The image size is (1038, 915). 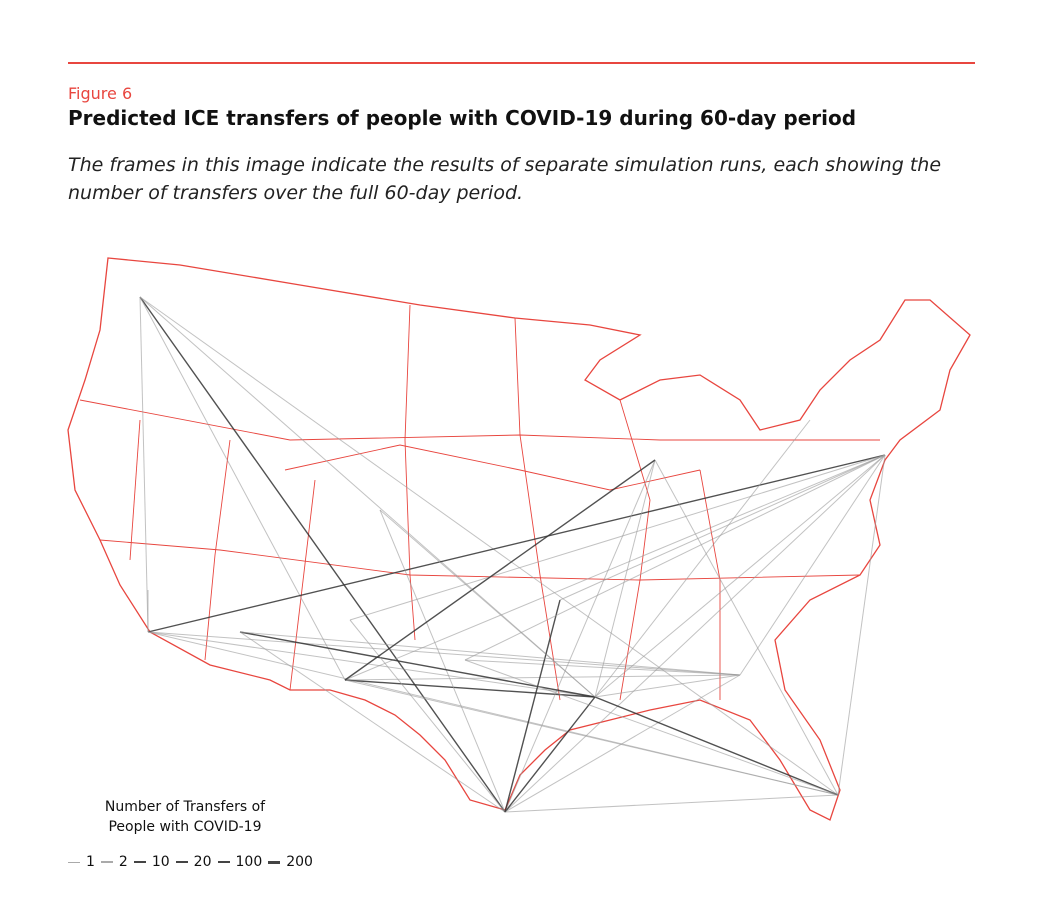 I want to click on legend-item: 10, so click(x=151, y=862).